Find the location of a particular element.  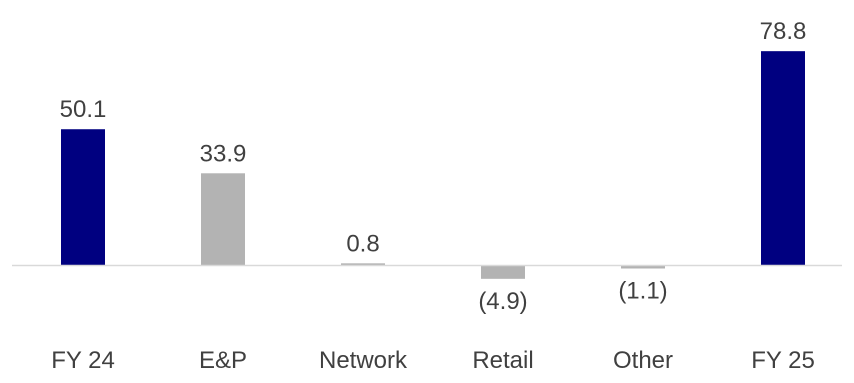

category-label-1: E&P is located at coordinates (223, 360).